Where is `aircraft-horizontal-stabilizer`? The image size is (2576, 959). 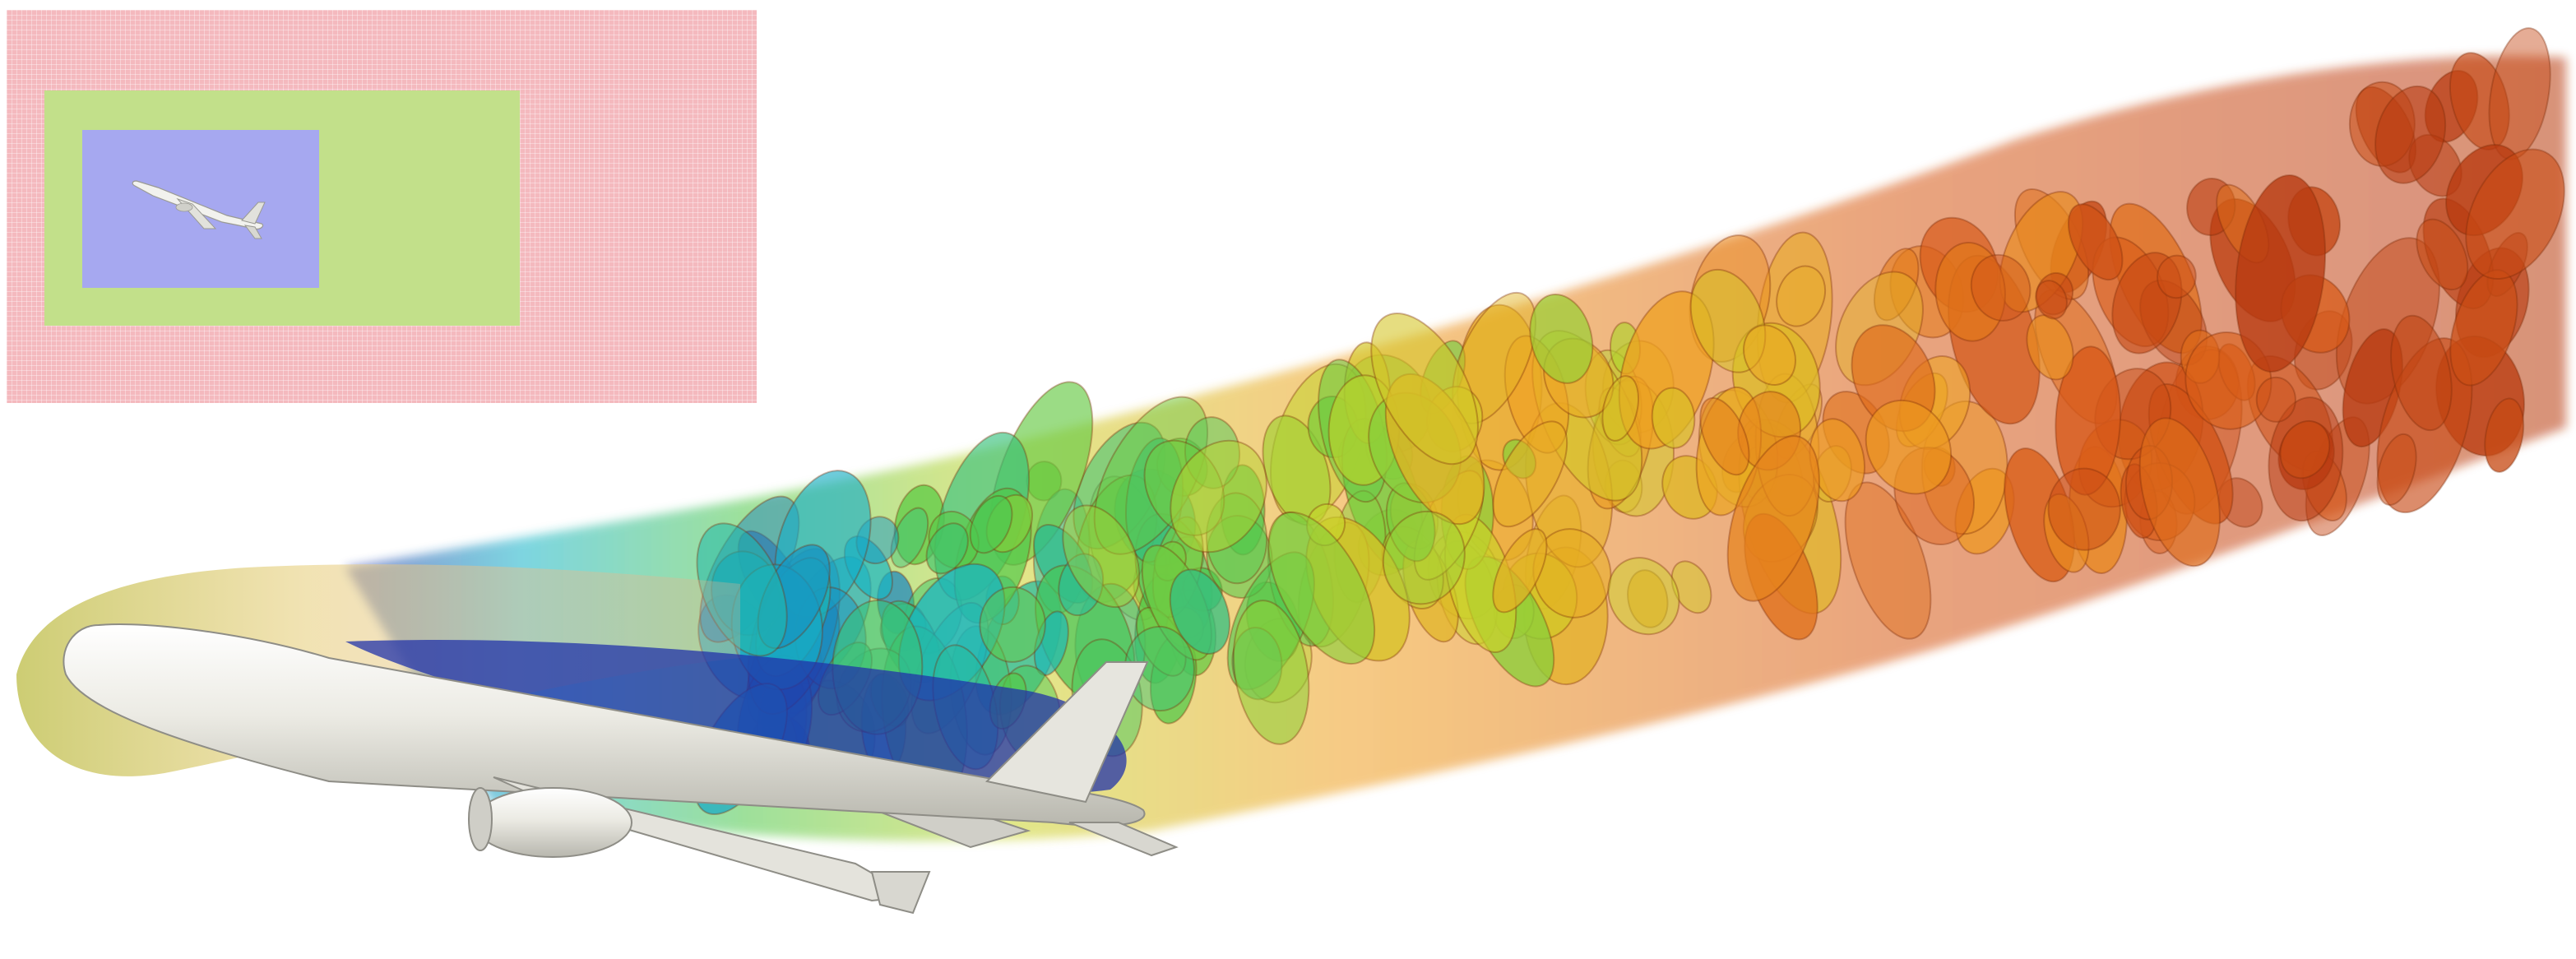 aircraft-horizontal-stabilizer is located at coordinates (1124, 839).